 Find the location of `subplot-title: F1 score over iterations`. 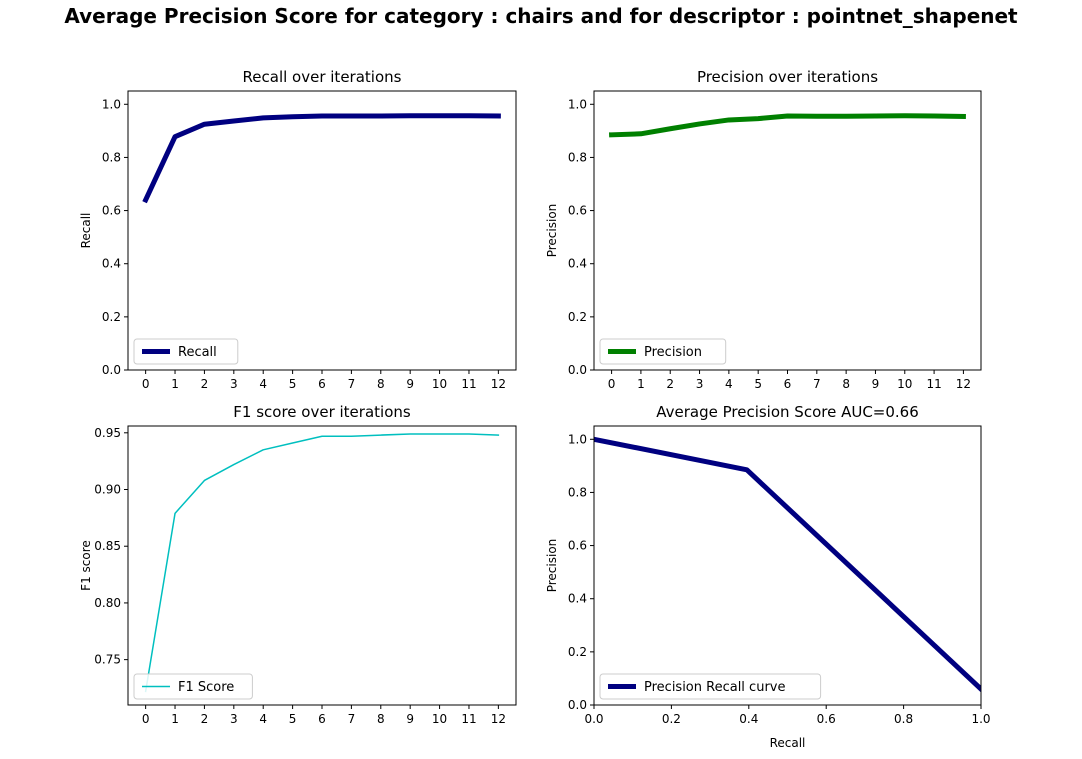

subplot-title: F1 score over iterations is located at coordinates (322, 412).